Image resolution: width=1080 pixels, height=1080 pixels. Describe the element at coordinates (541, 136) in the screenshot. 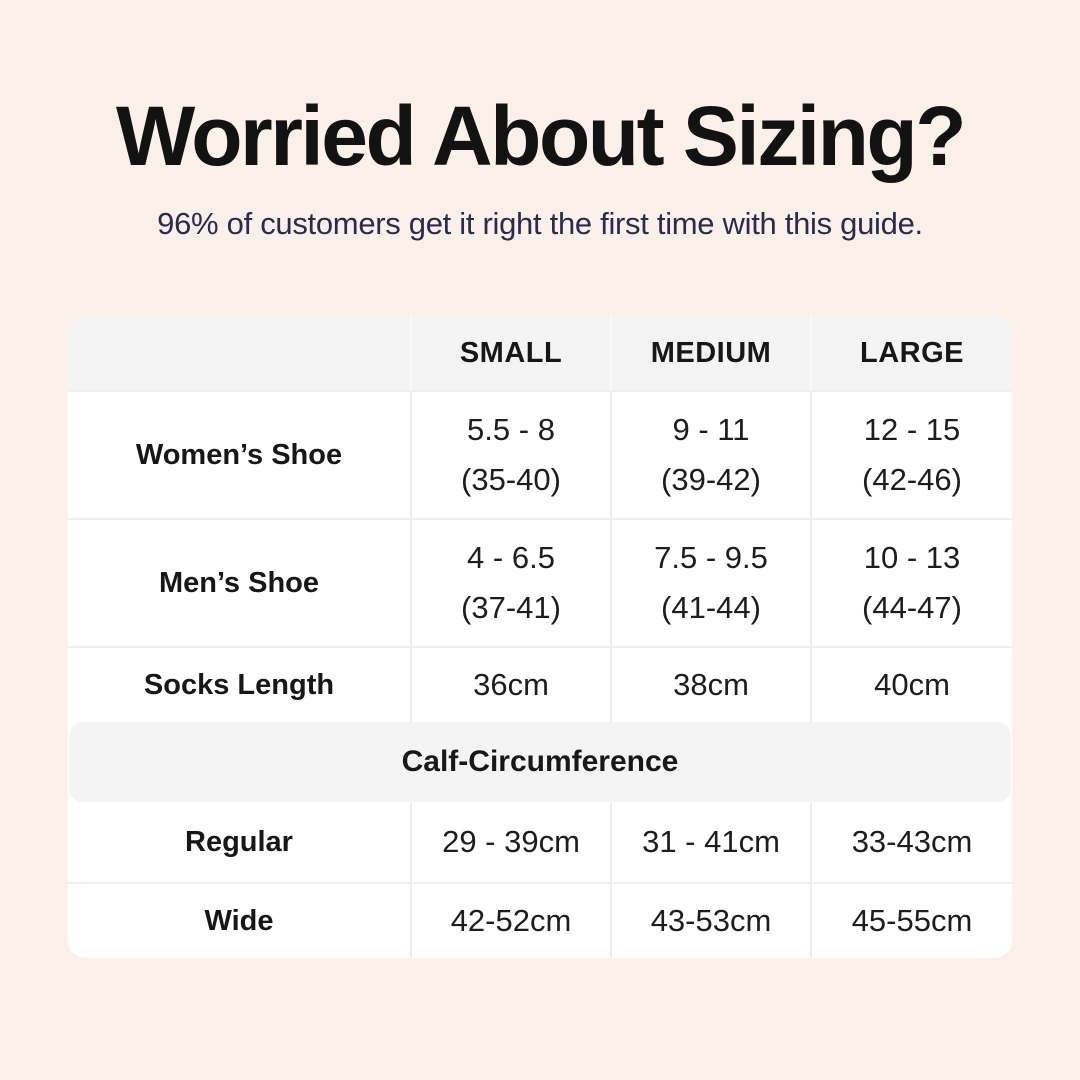

I see `page-title: Worried About Sizing?` at that location.